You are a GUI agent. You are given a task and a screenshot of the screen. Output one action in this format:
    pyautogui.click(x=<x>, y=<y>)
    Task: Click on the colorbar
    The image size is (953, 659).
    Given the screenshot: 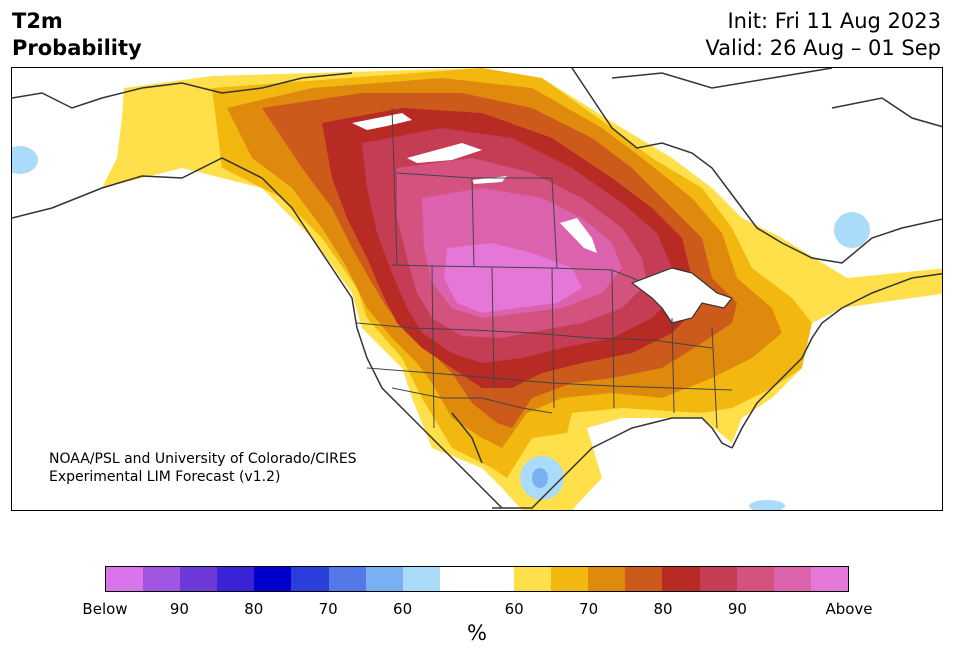 What is the action you would take?
    pyautogui.click(x=477, y=579)
    